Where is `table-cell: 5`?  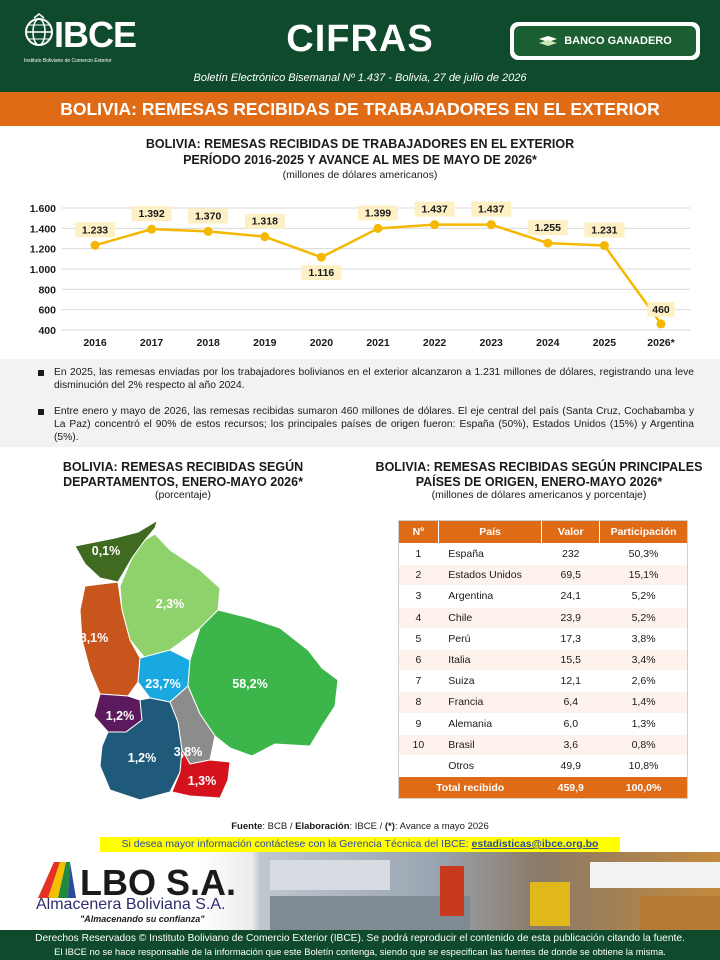 table-cell: 5 is located at coordinates (418, 639).